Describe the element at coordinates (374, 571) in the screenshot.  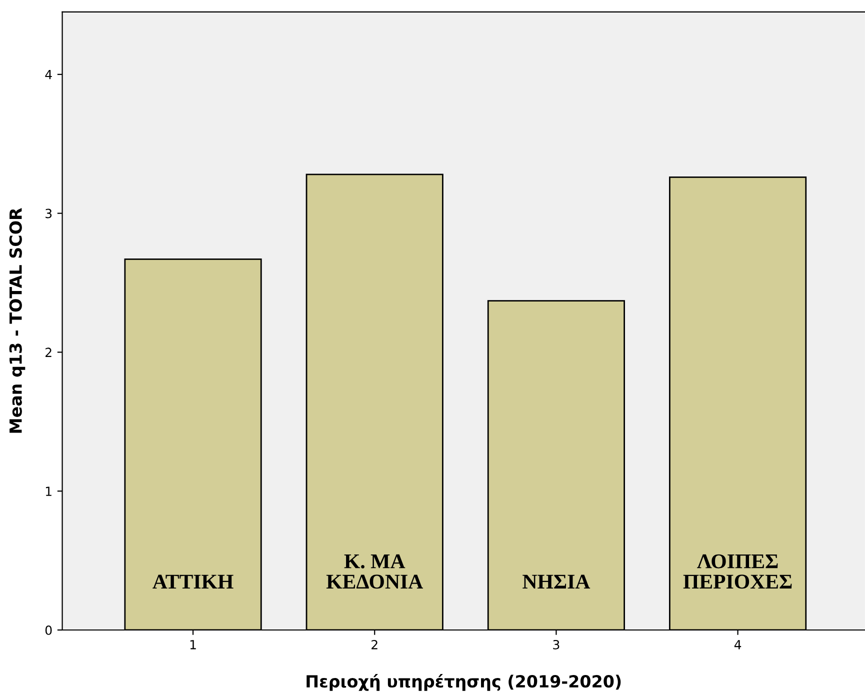
I see `annotation: Κ. ΜΑ ΚΕΔΟΝΙΑ` at that location.